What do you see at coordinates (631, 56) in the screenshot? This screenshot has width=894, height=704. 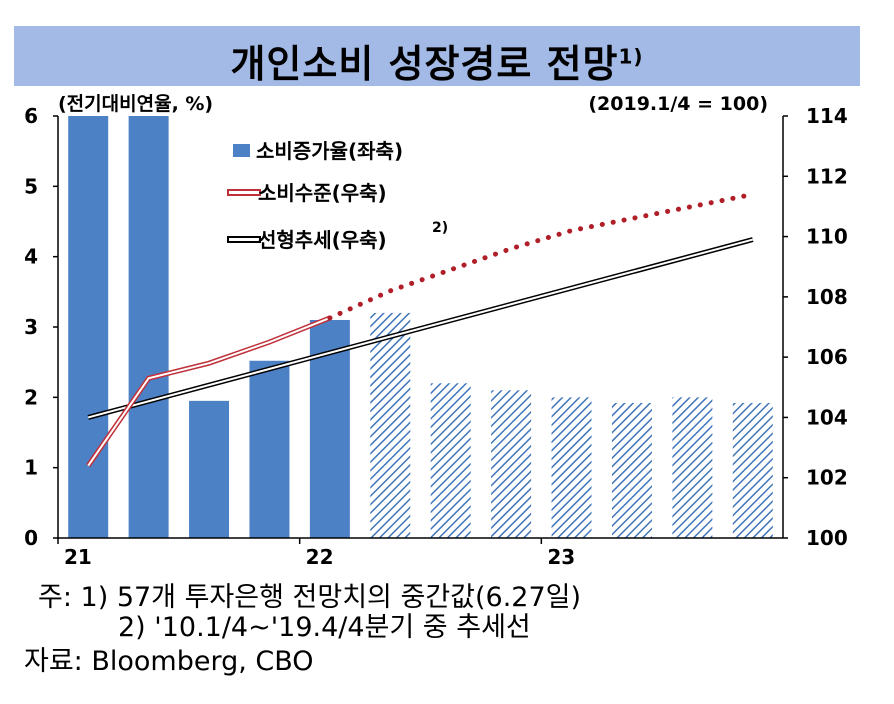 I see `chart-title-footnote-mark: 1)` at bounding box center [631, 56].